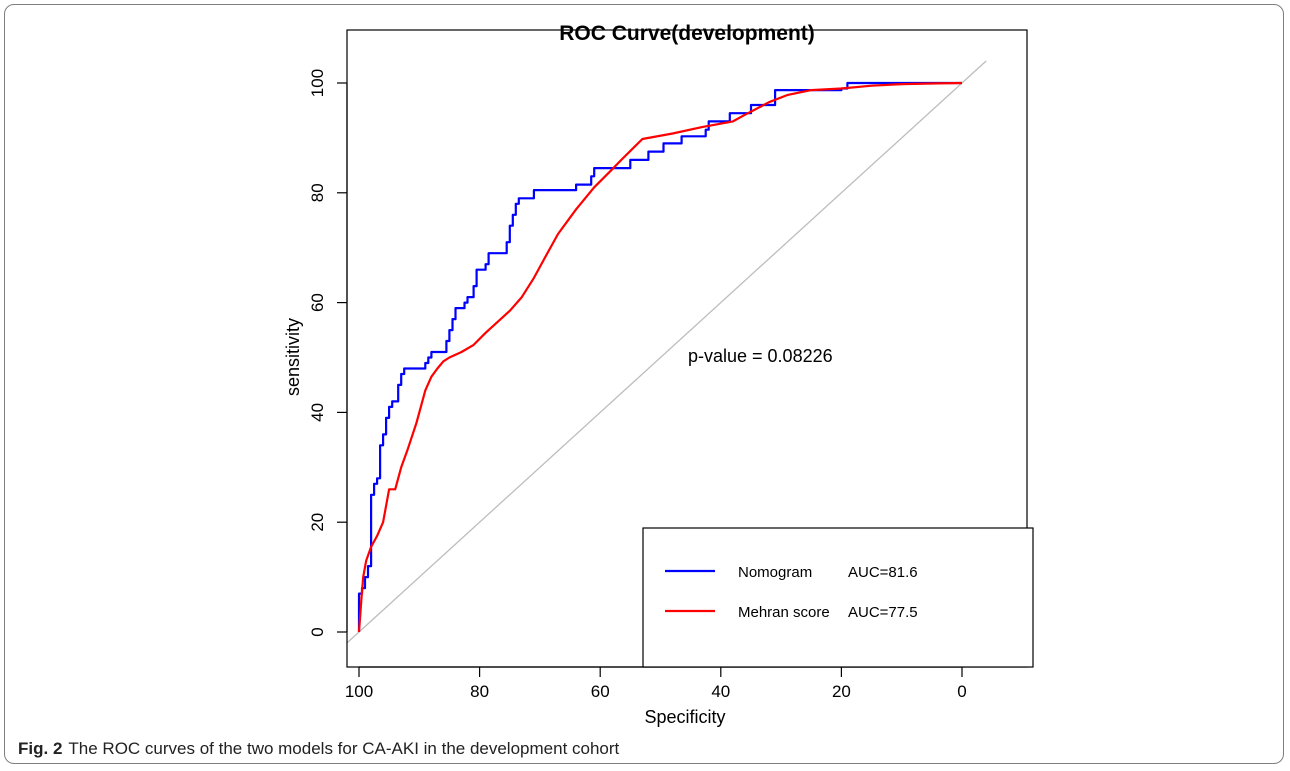 The height and width of the screenshot is (771, 1290). Describe the element at coordinates (479, 691) in the screenshot. I see `x-tick-label-80: 80` at that location.